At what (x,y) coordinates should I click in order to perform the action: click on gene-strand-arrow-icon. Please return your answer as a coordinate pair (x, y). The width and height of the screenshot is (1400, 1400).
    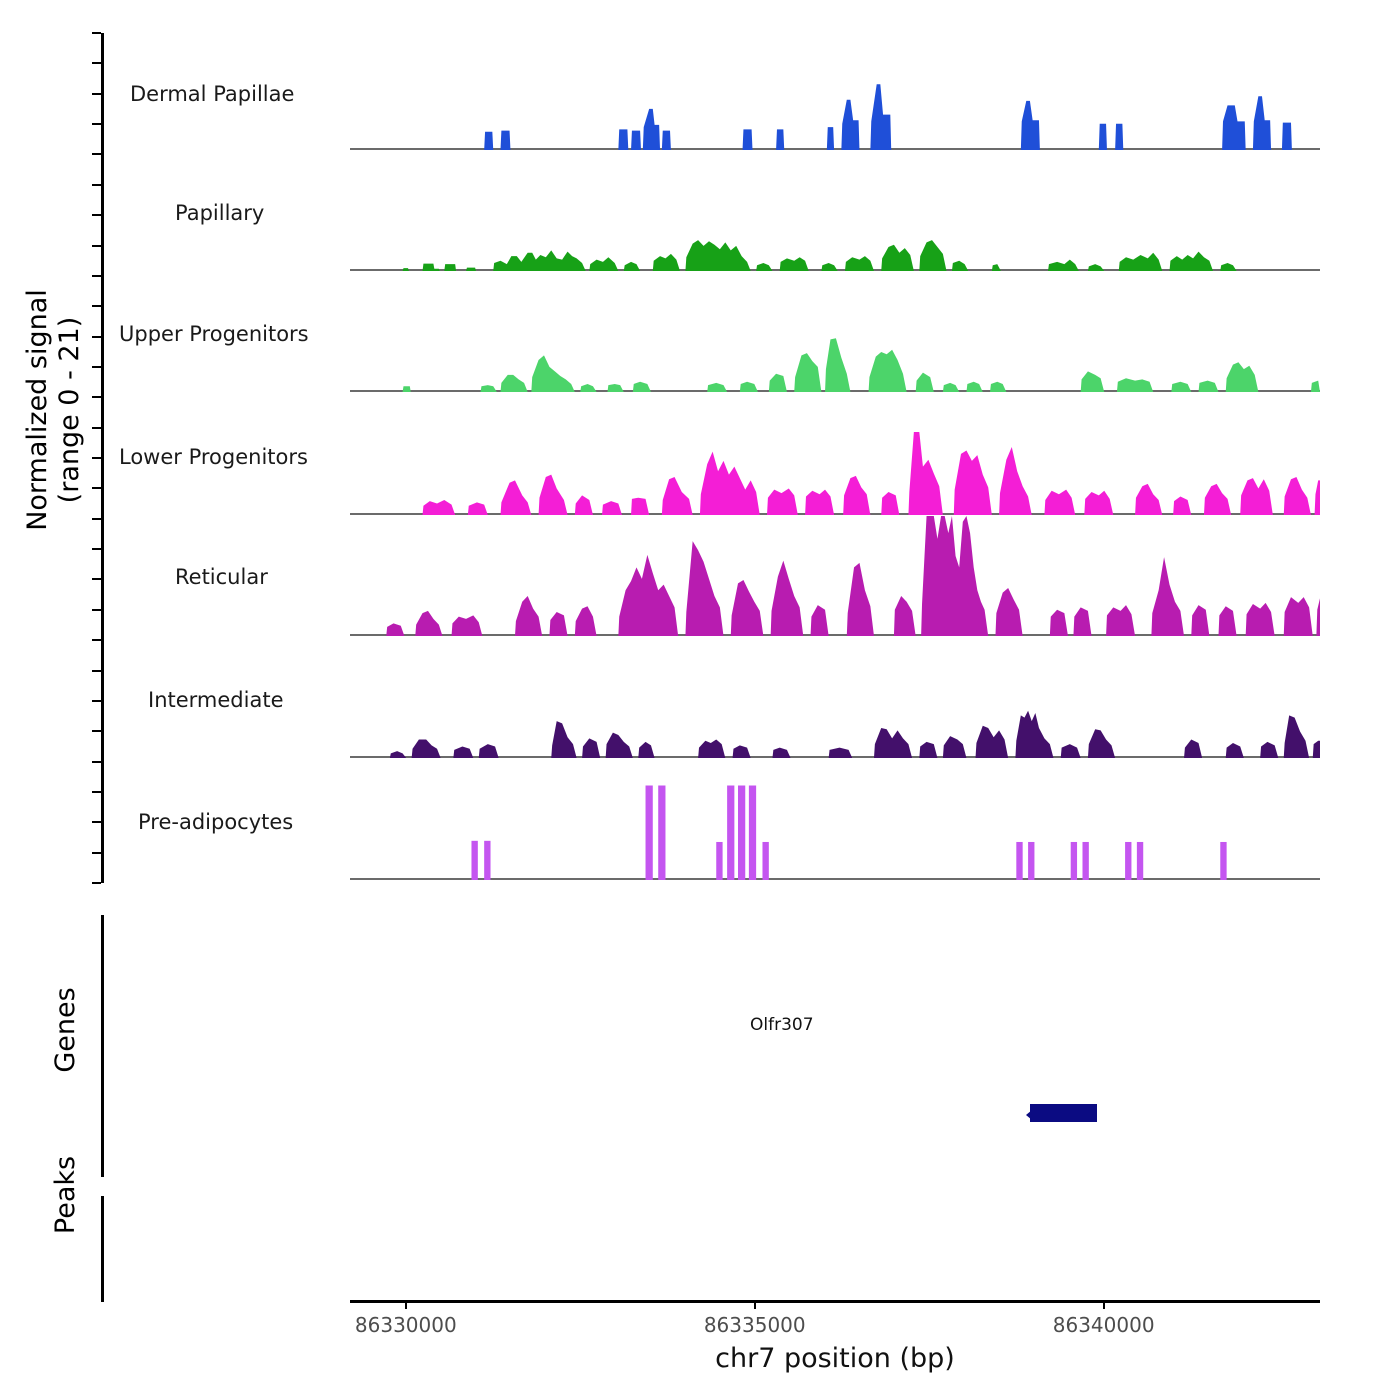
    Looking at the image, I should click on (1028, 1115).